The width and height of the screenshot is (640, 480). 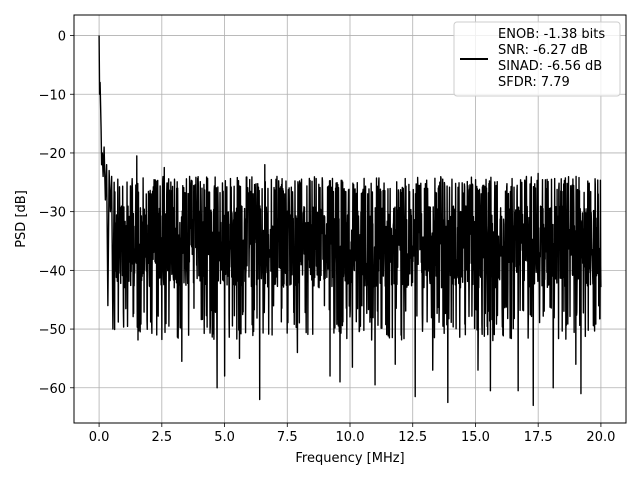 What do you see at coordinates (551, 34) in the screenshot?
I see `legend-entry-line: ENOB: -1.38 bits` at bounding box center [551, 34].